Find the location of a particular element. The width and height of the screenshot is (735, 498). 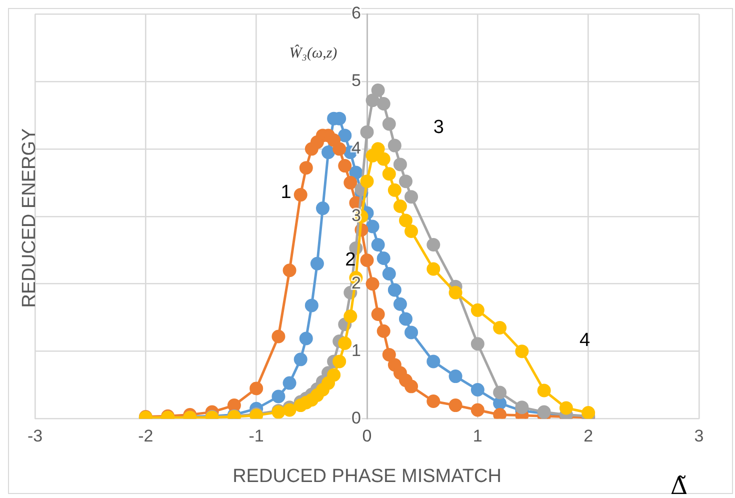

y-axis-title: REDUCED ENERGY is located at coordinates (30, 218).